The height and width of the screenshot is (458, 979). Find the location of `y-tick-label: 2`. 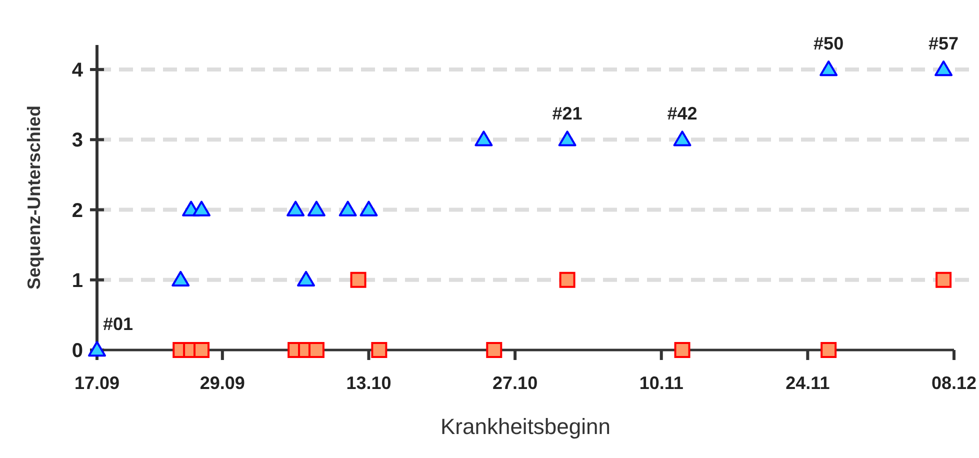

y-tick-label: 2 is located at coordinates (77, 211).